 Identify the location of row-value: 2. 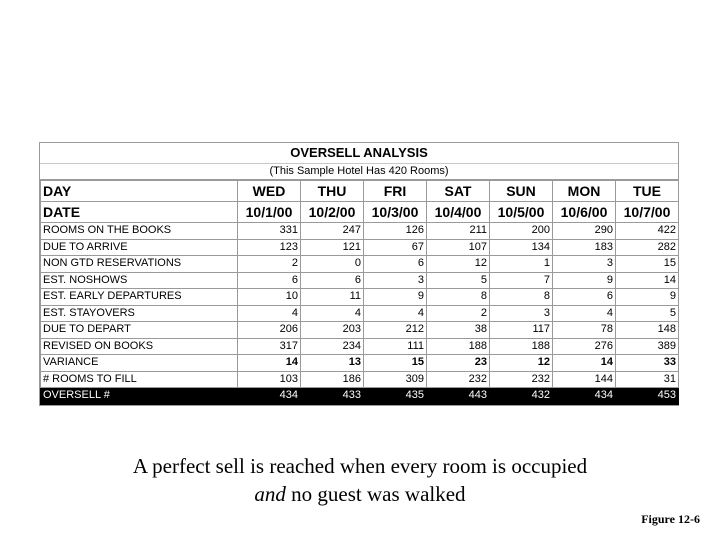
(458, 313).